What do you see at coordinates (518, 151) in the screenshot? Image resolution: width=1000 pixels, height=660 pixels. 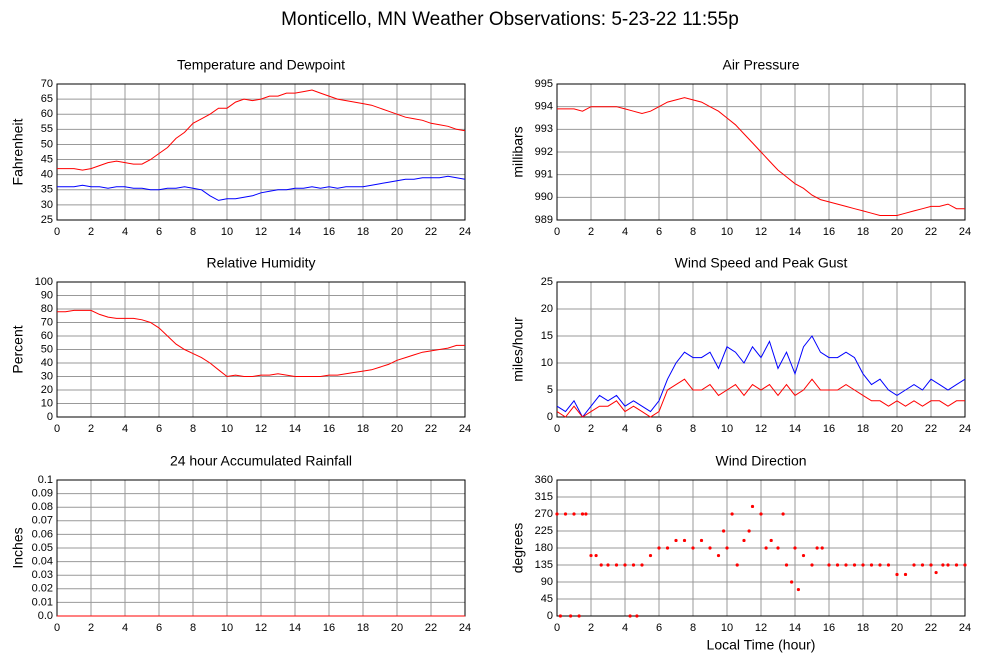 I see `y-axis-label: millibars` at bounding box center [518, 151].